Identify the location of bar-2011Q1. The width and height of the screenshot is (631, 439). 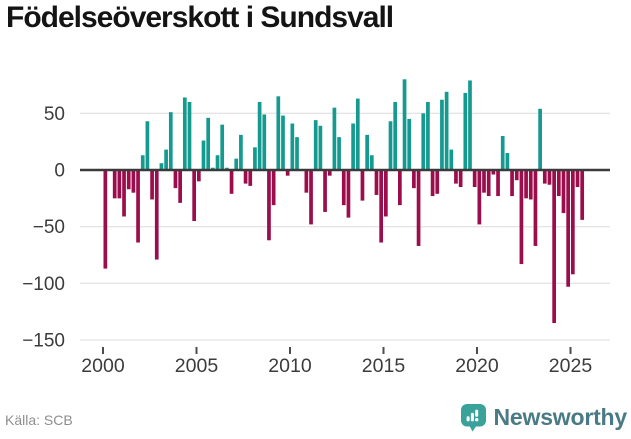
(311, 197).